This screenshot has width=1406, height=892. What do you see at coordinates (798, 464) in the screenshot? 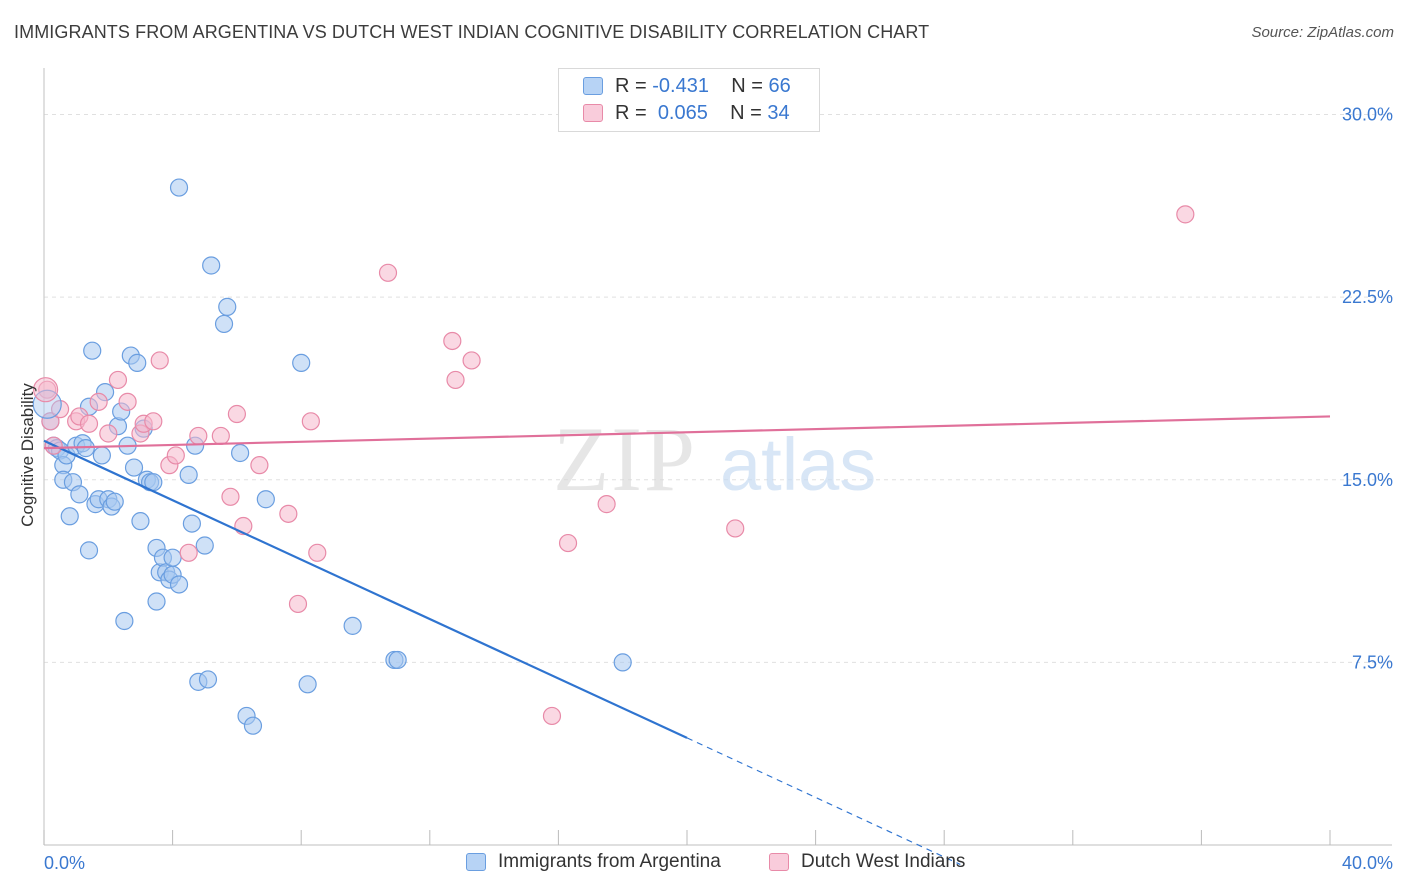
I see `watermark-atlas: atlas` at bounding box center [798, 464].